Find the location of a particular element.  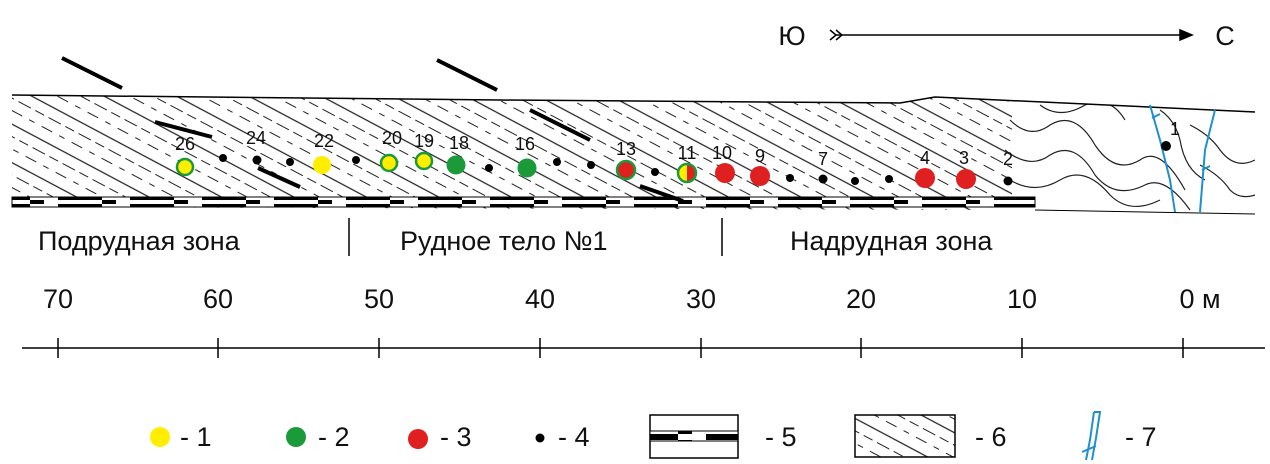

legend-label: - 5 is located at coordinates (781, 437).